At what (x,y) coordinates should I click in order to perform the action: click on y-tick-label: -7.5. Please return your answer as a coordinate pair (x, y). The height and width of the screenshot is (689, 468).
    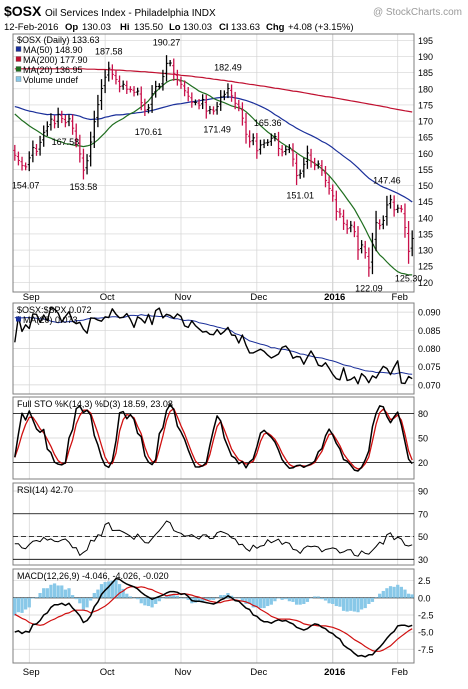
    Looking at the image, I should click on (426, 650).